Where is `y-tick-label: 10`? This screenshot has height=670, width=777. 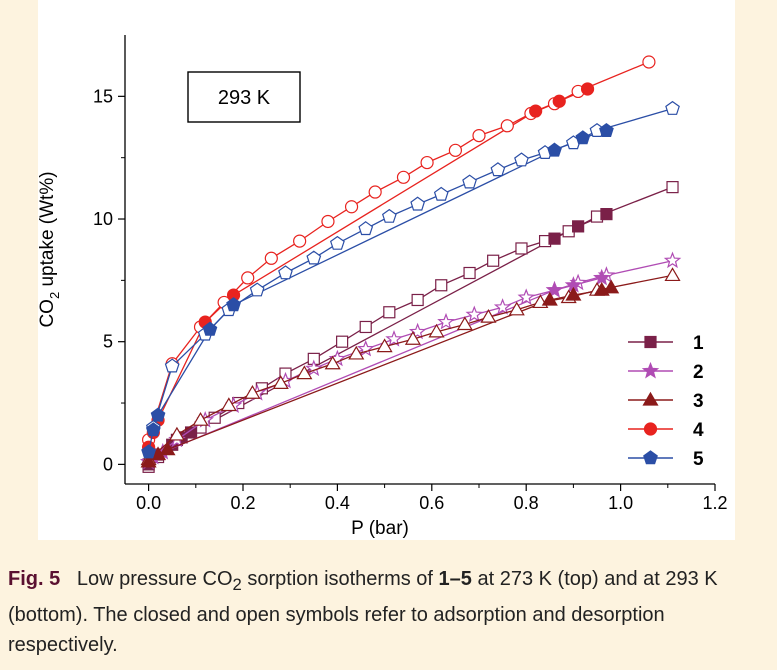 y-tick-label: 10 is located at coordinates (103, 219).